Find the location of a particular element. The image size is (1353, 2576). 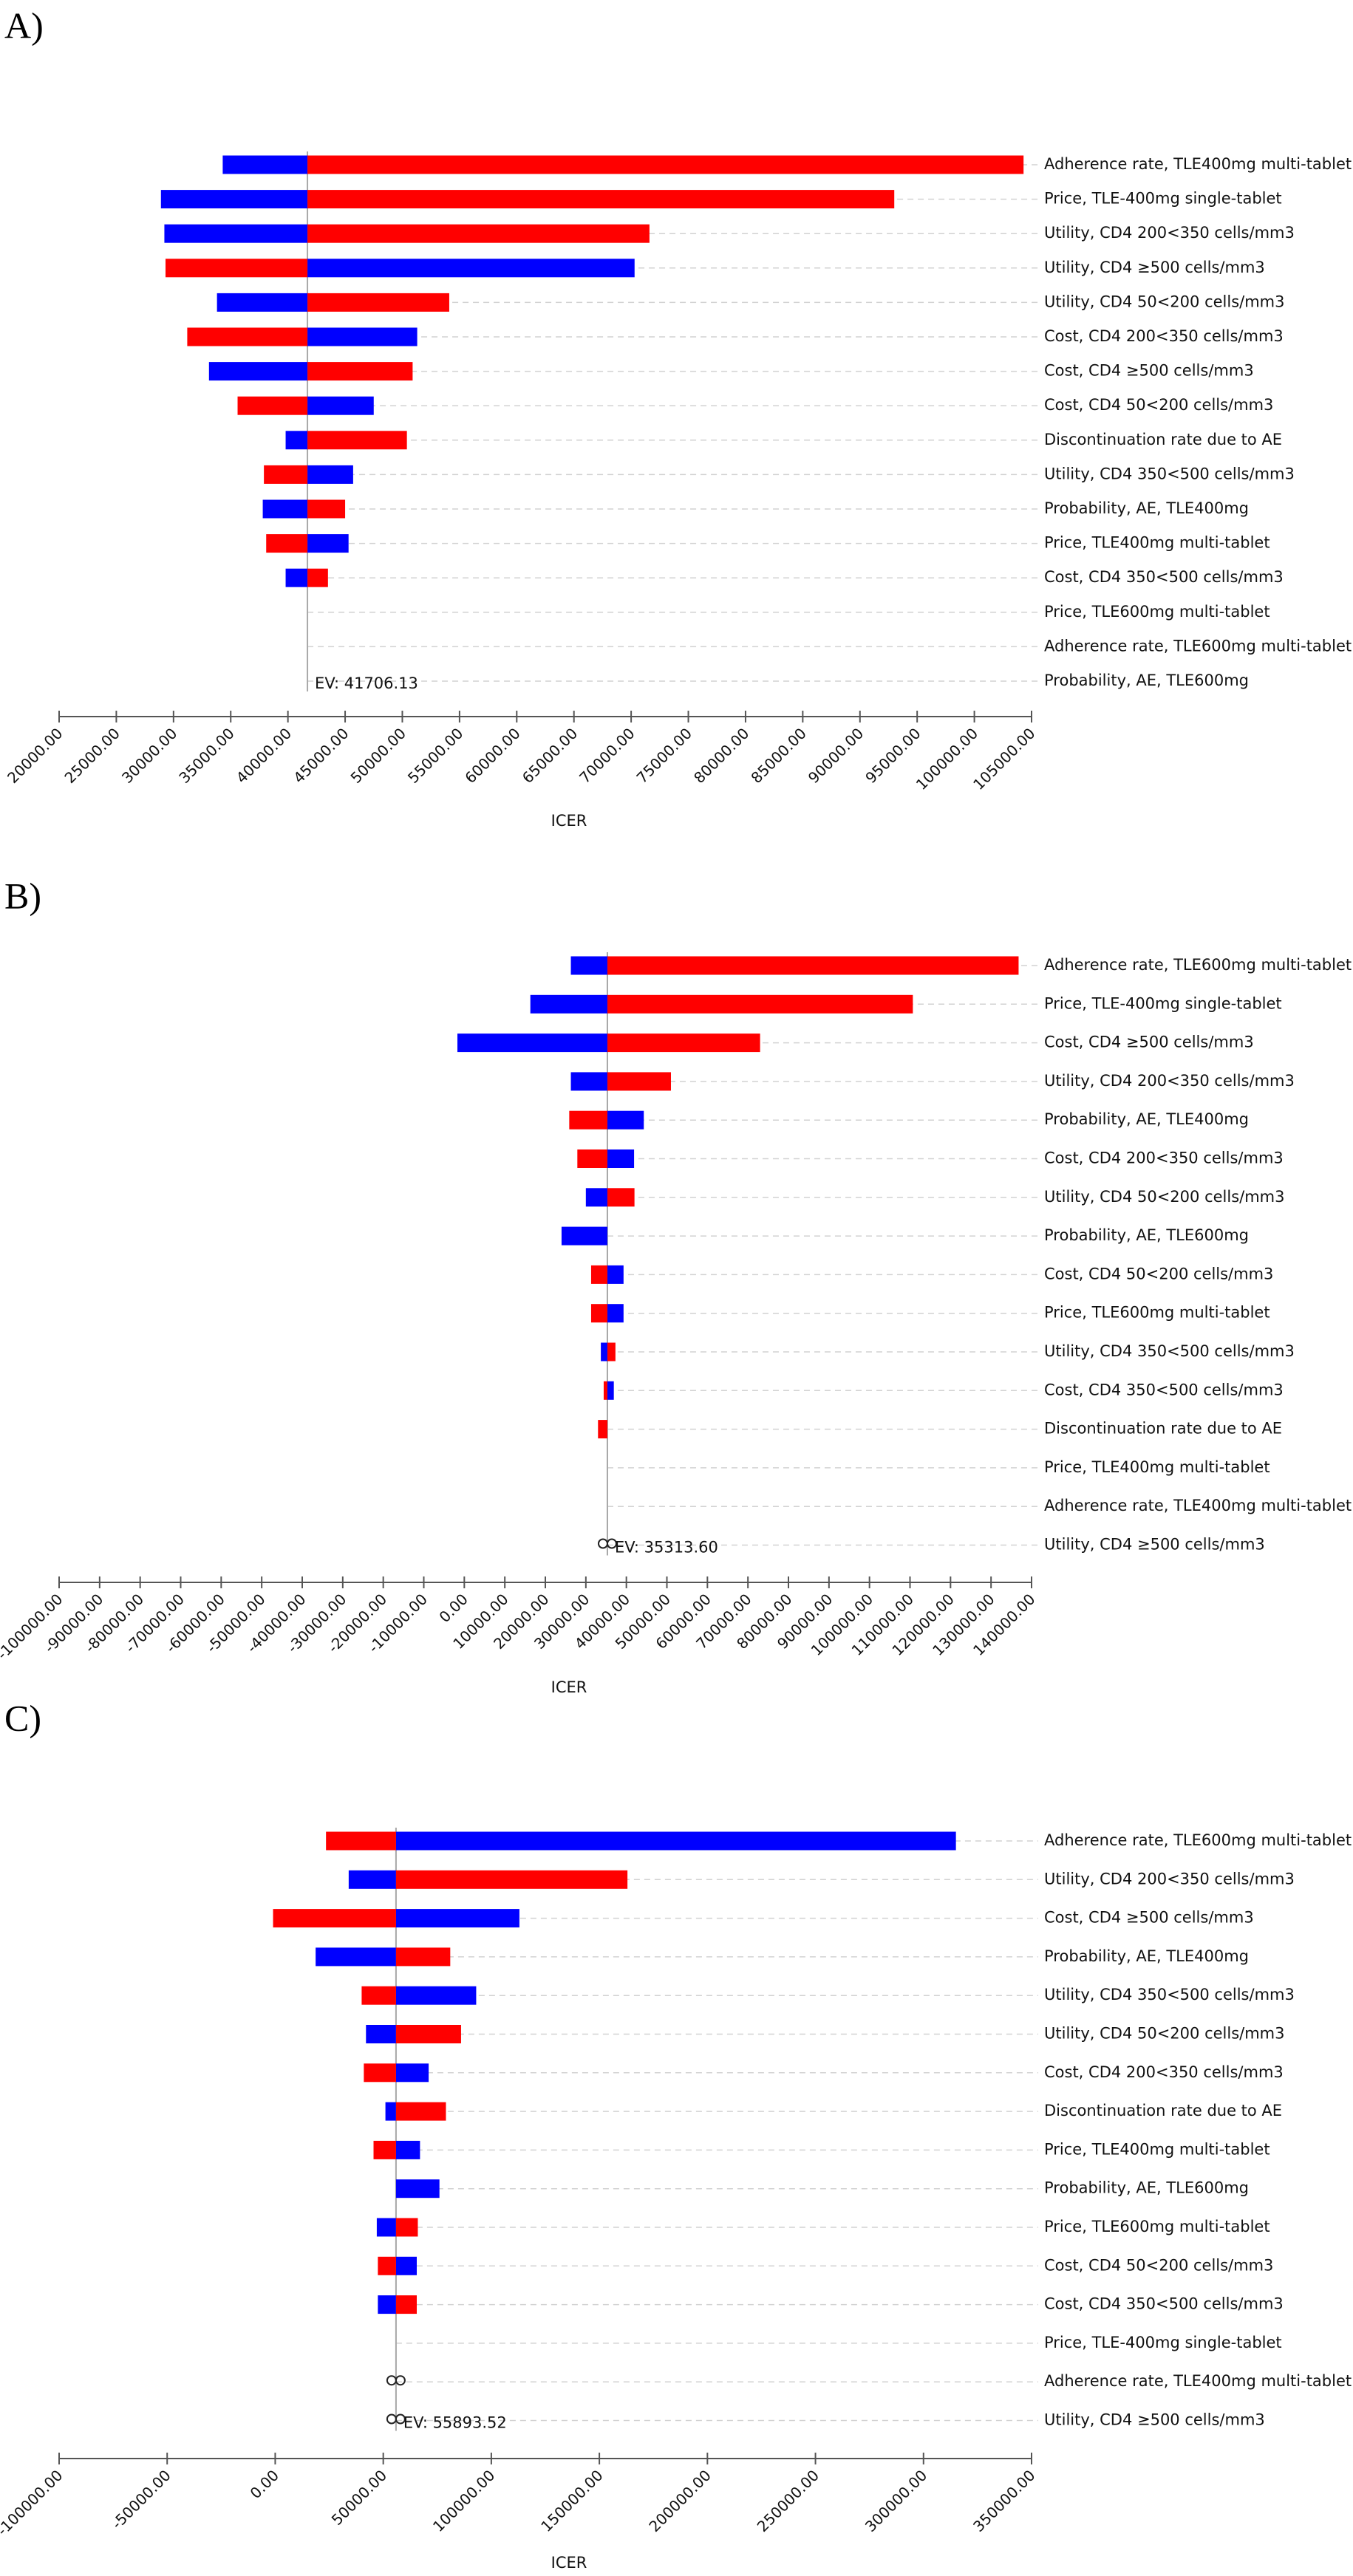

parameter-label: Utility, CD4 50<200 cells/mm3 is located at coordinates (1165, 2034).